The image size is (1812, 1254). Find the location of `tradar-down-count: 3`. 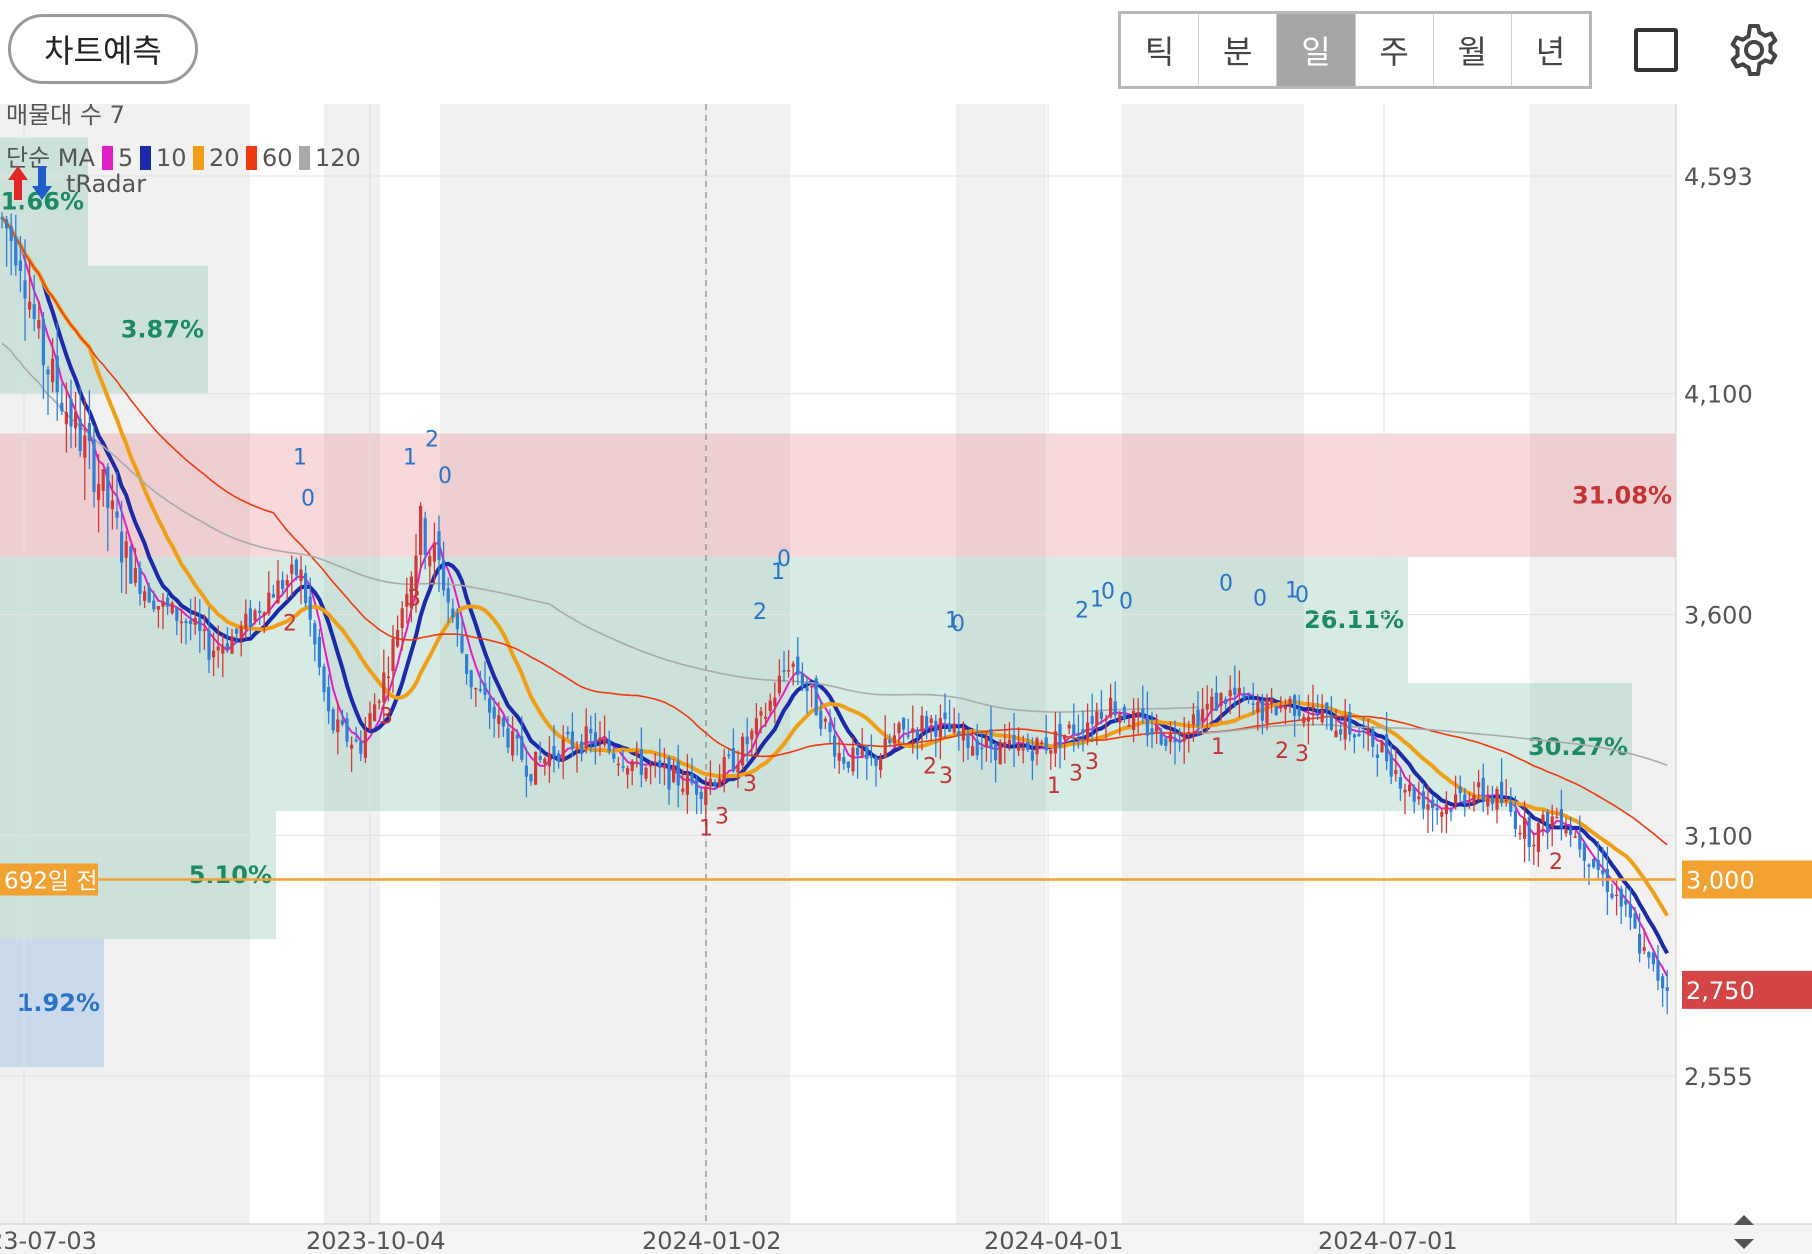

tradar-down-count: 3 is located at coordinates (386, 716).